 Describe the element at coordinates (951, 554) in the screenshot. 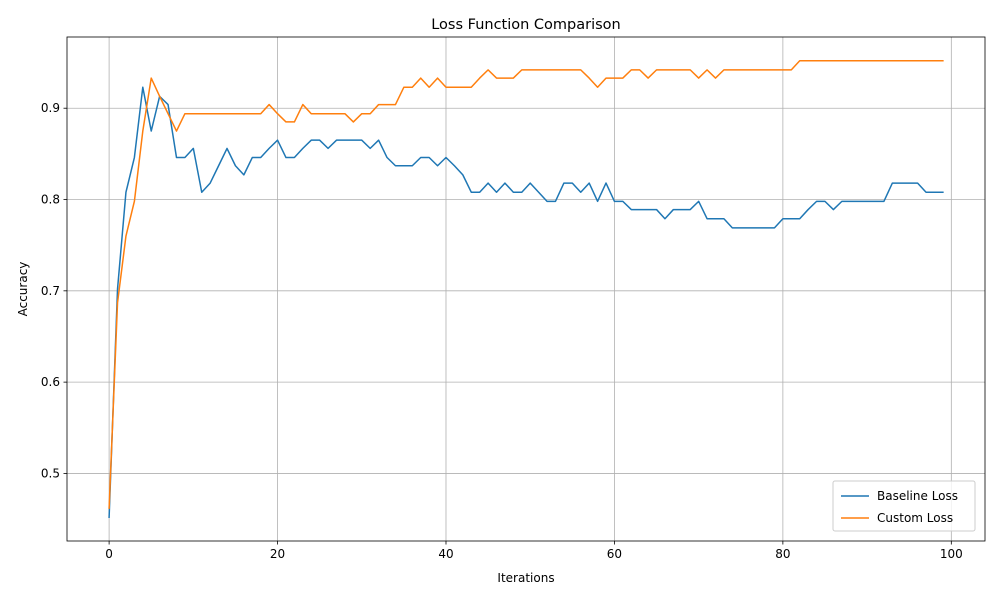

I see `x-tick-label: 100` at that location.